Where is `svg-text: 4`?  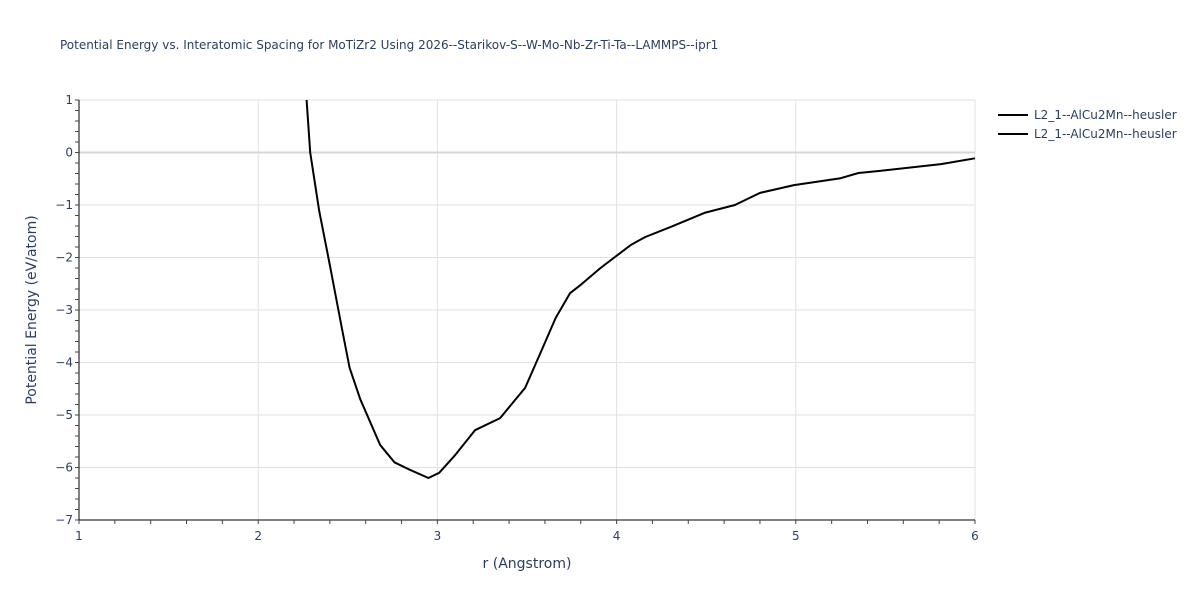
svg-text: 4 is located at coordinates (617, 536).